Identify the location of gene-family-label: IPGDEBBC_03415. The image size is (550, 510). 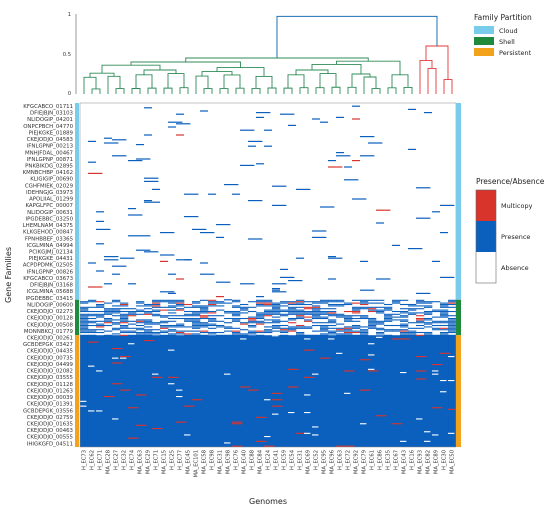
(49, 299).